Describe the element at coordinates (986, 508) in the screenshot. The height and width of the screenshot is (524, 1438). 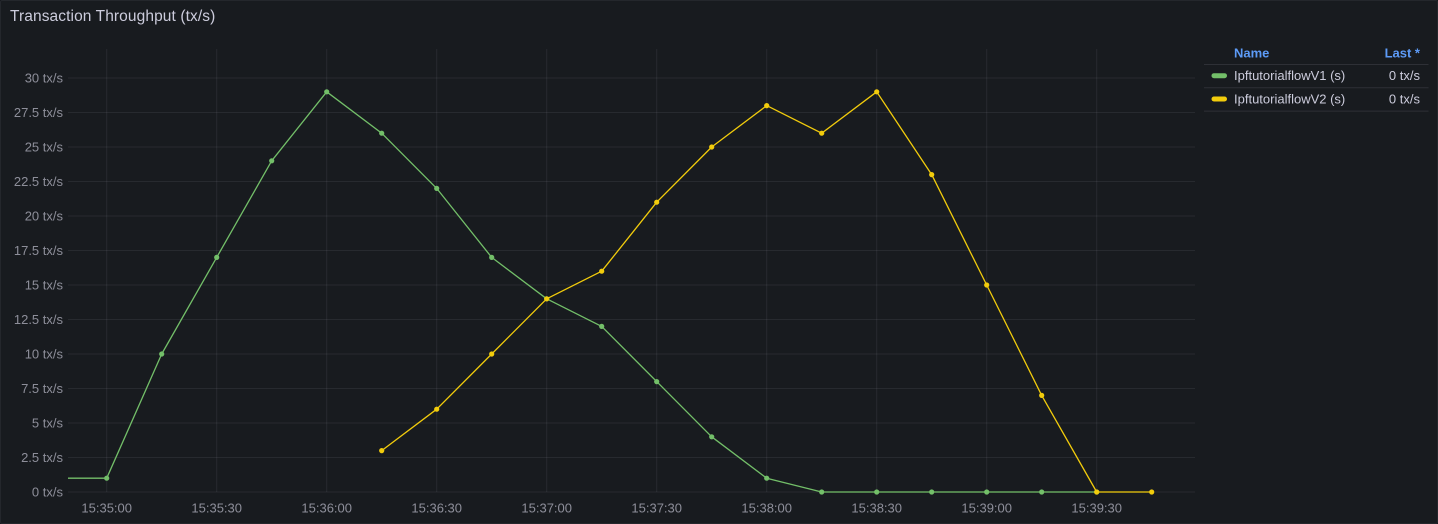
I see `svg-text: 15:39:00` at that location.